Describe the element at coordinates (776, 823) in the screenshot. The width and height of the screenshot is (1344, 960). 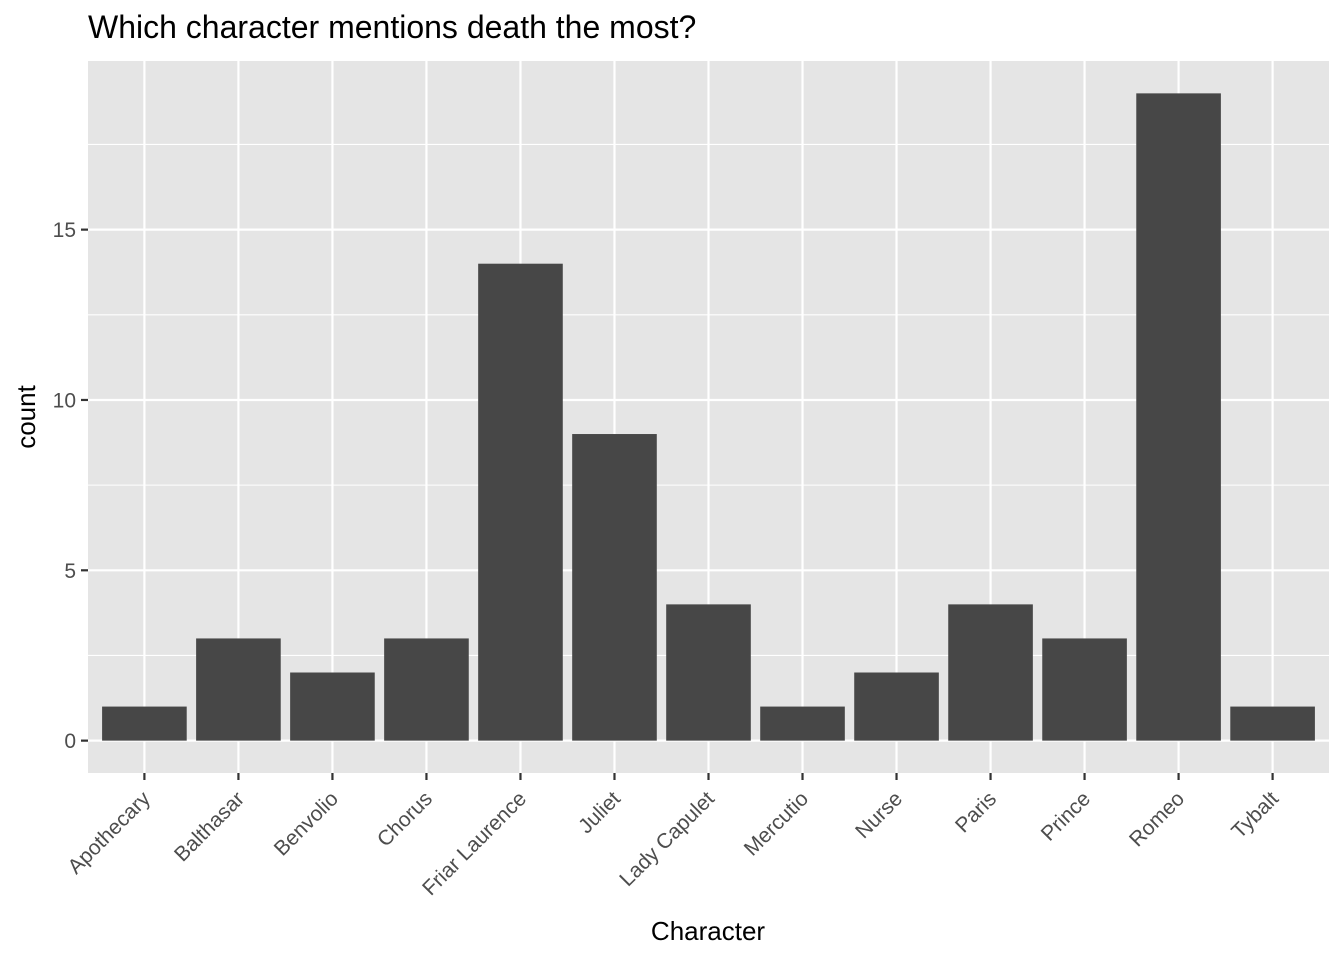
I see `x-tick-label: Mercutio` at that location.